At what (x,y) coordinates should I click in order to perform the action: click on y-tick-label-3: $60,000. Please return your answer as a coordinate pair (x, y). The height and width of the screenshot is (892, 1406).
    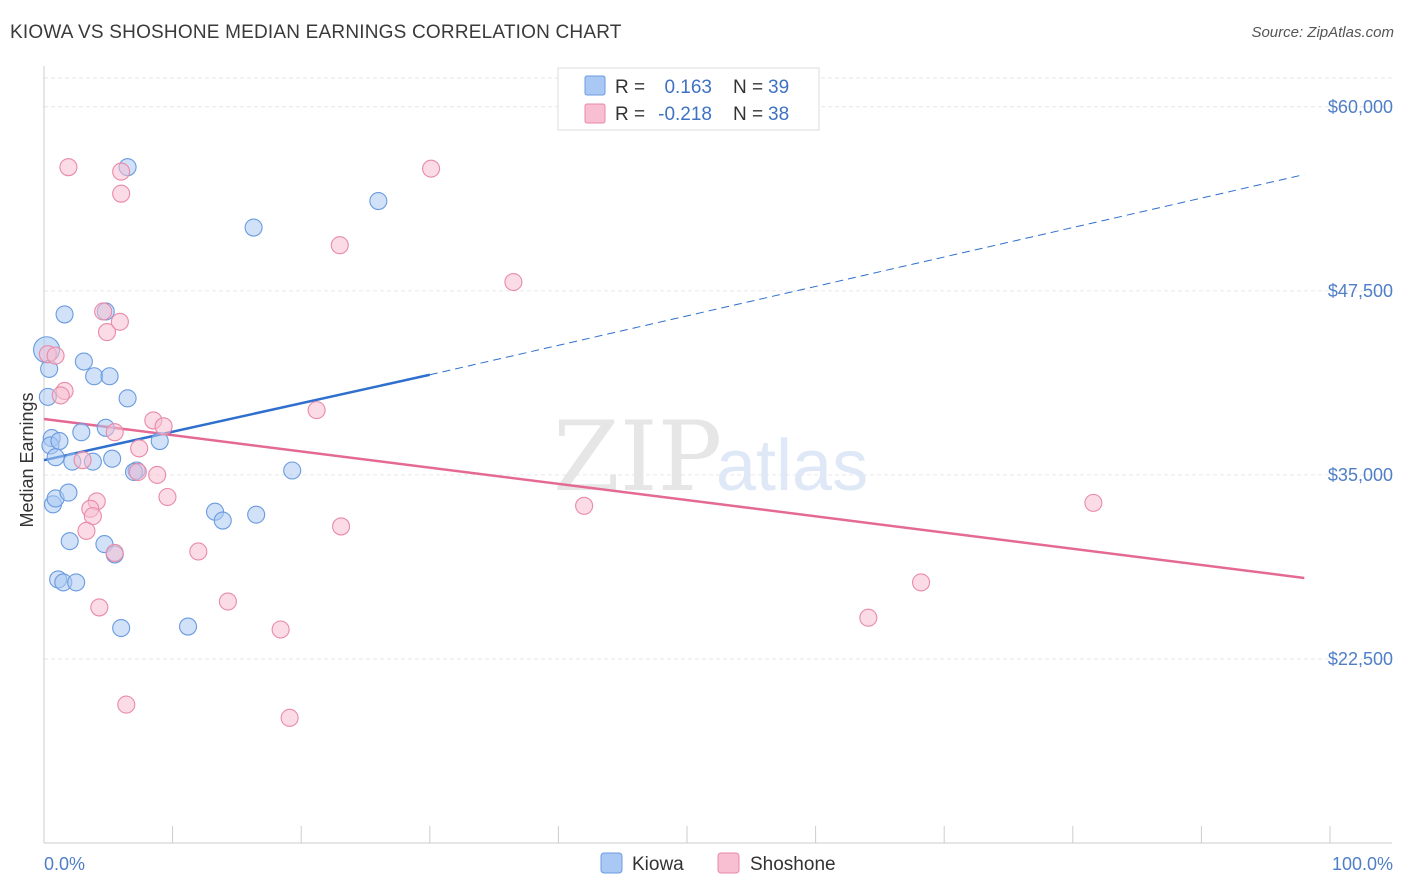
    Looking at the image, I should click on (1360, 107).